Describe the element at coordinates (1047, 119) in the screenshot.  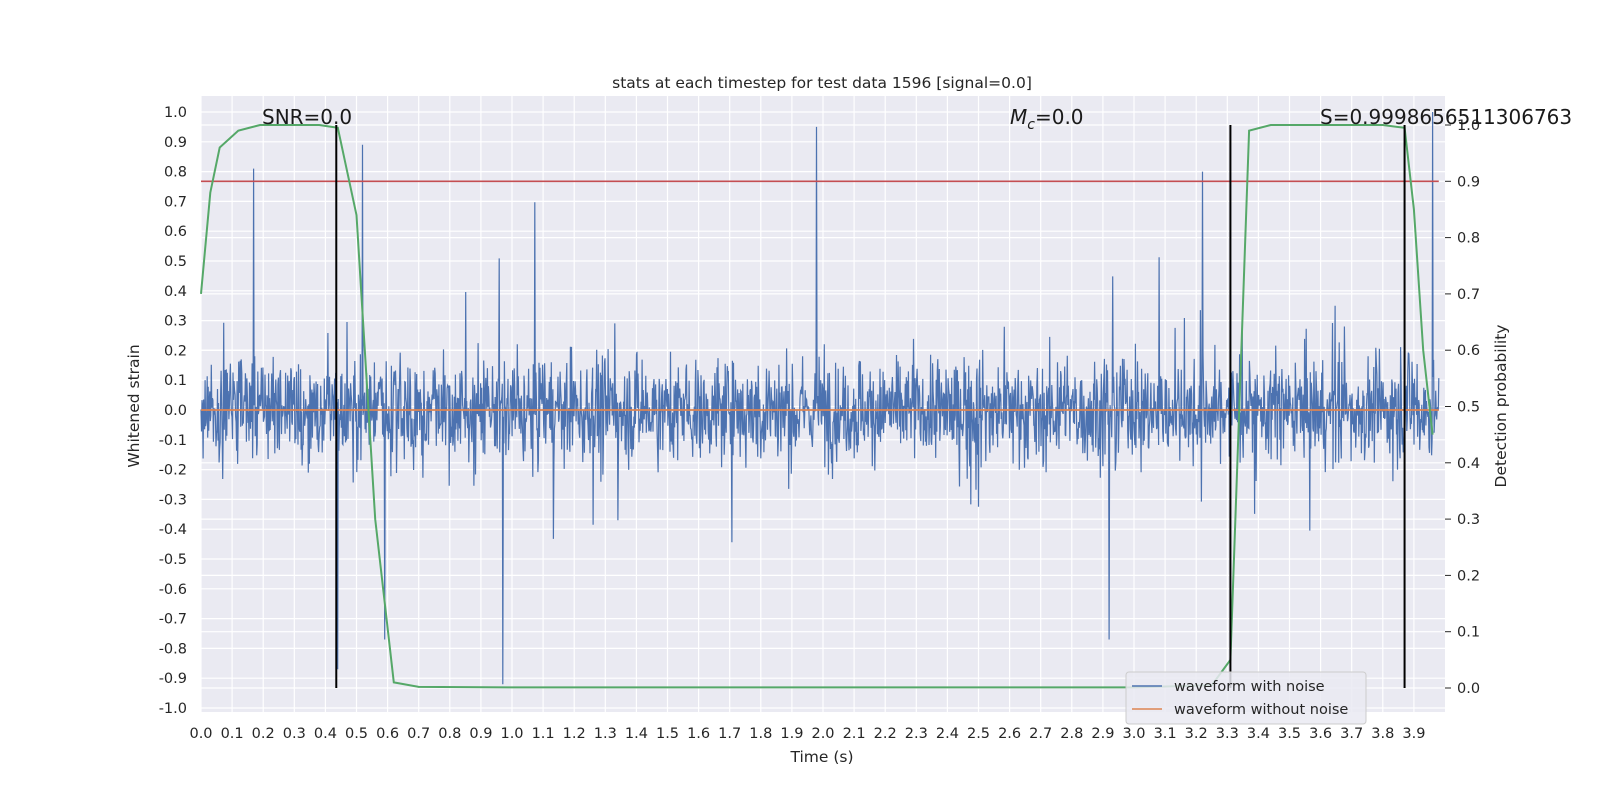
I see `annotation-chirp-mass: Mc=0.0` at that location.